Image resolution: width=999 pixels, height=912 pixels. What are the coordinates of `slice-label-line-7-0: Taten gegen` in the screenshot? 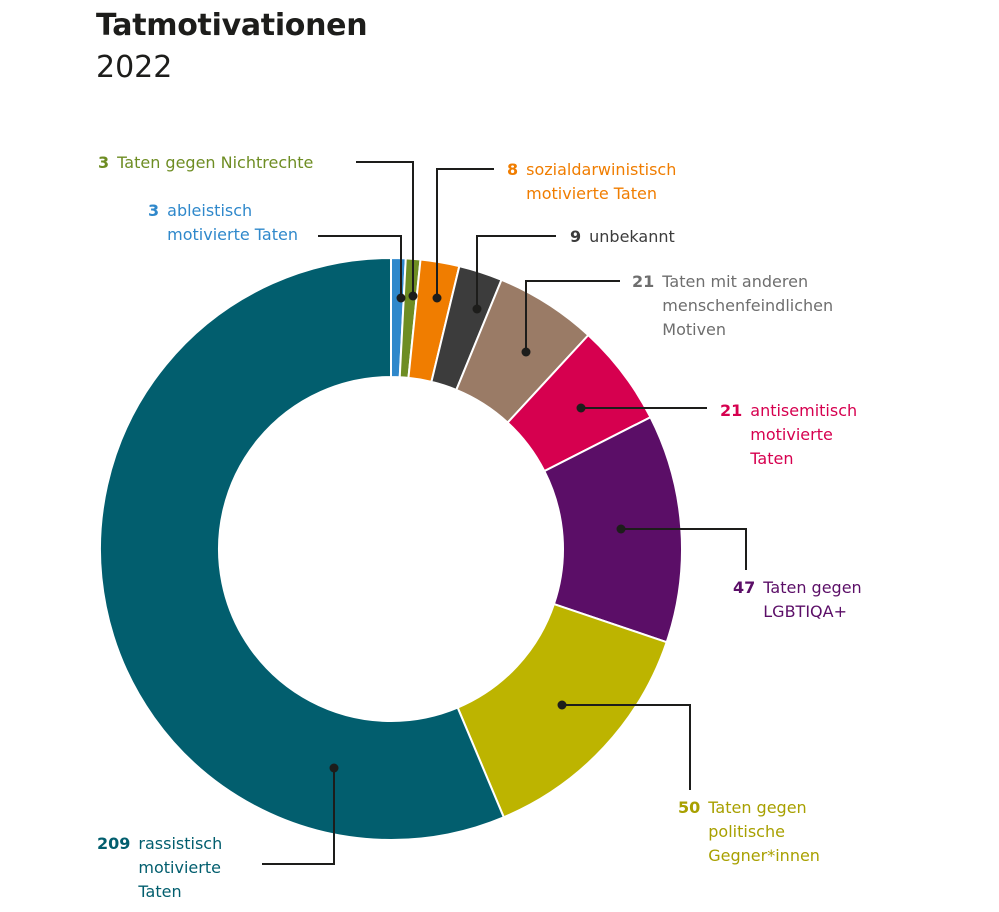 It's located at (756, 807).